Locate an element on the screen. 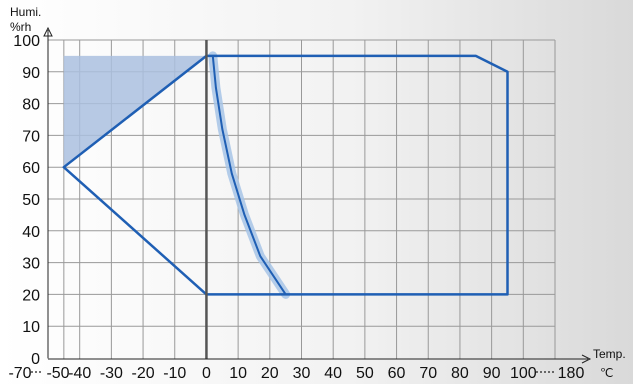 The width and height of the screenshot is (633, 384). x-tick-label: 40 is located at coordinates (333, 373).